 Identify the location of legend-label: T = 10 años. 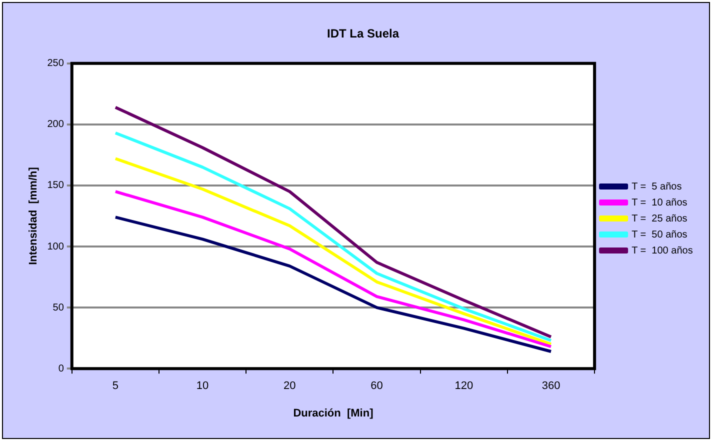
(660, 202).